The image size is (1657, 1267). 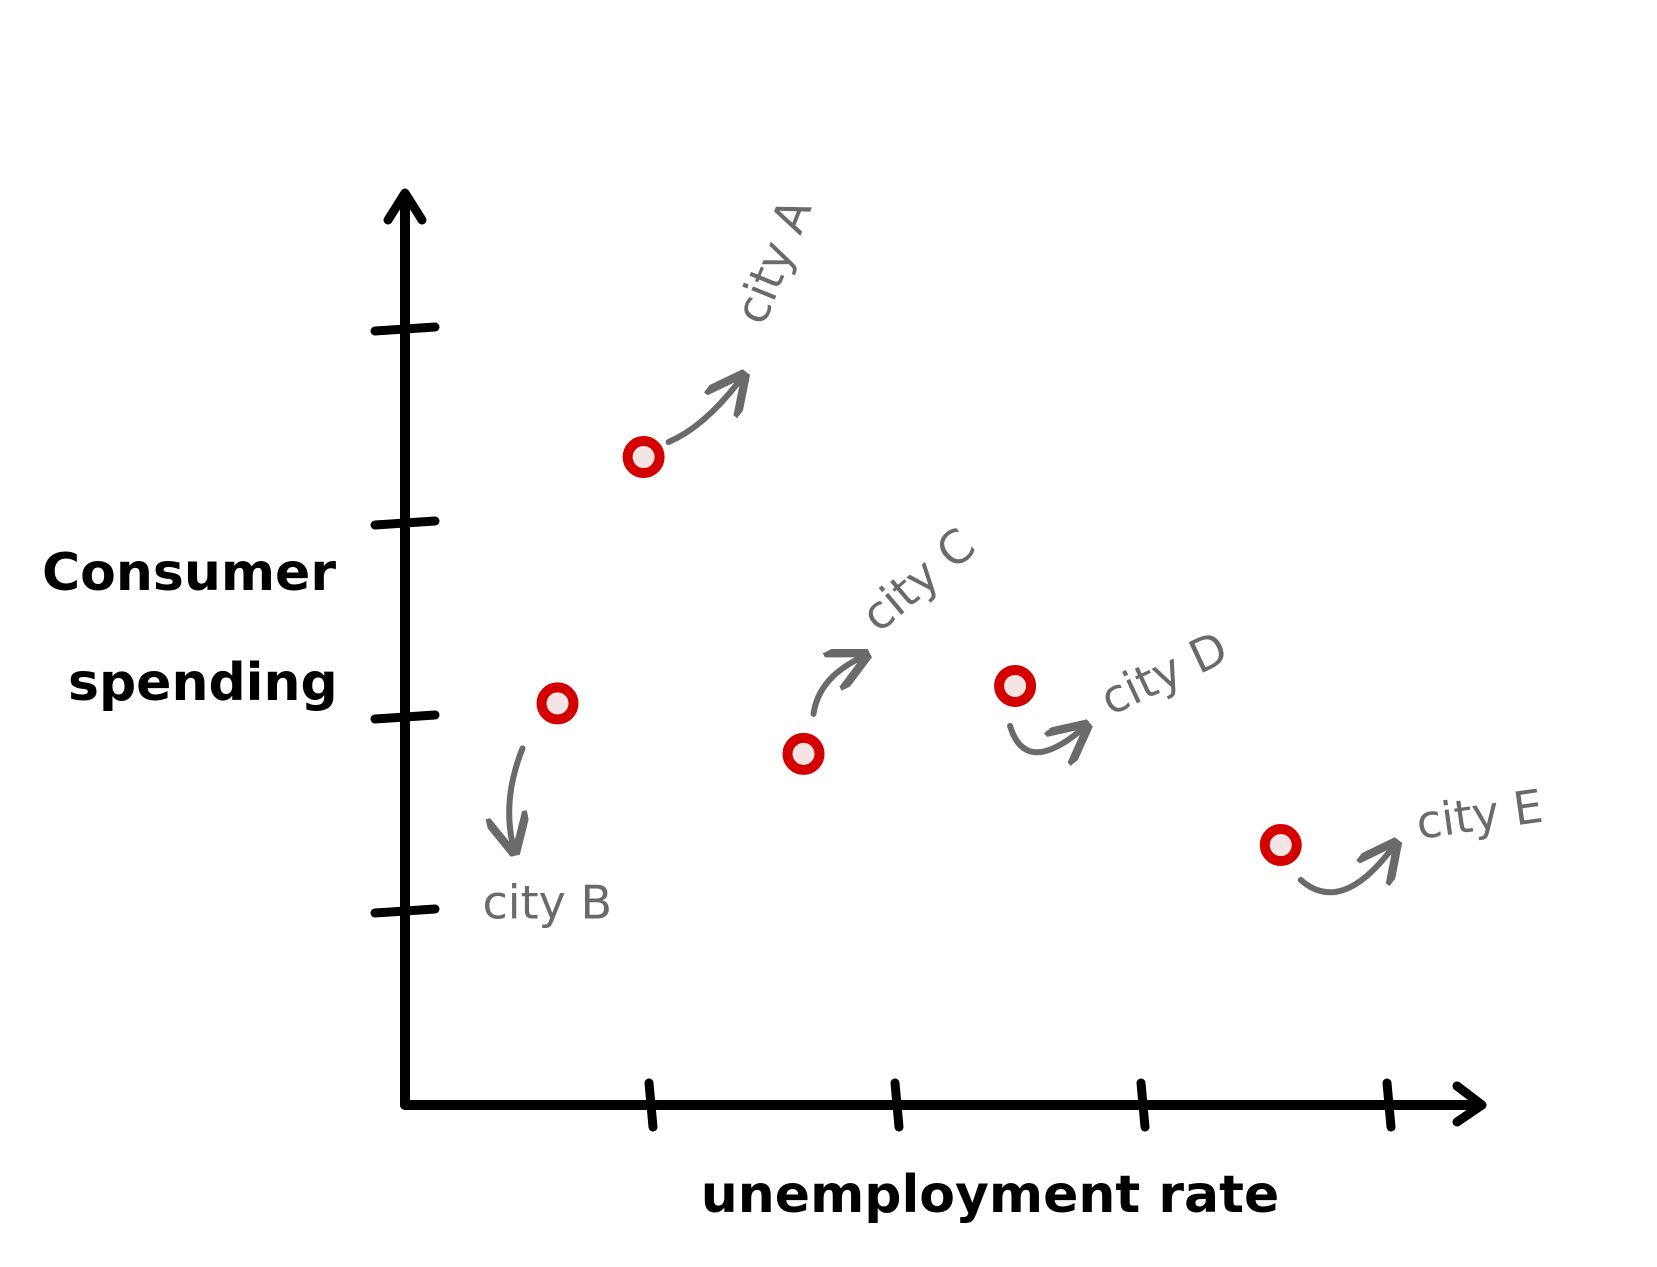 I want to click on point-city-a: city A, so click(x=722, y=334).